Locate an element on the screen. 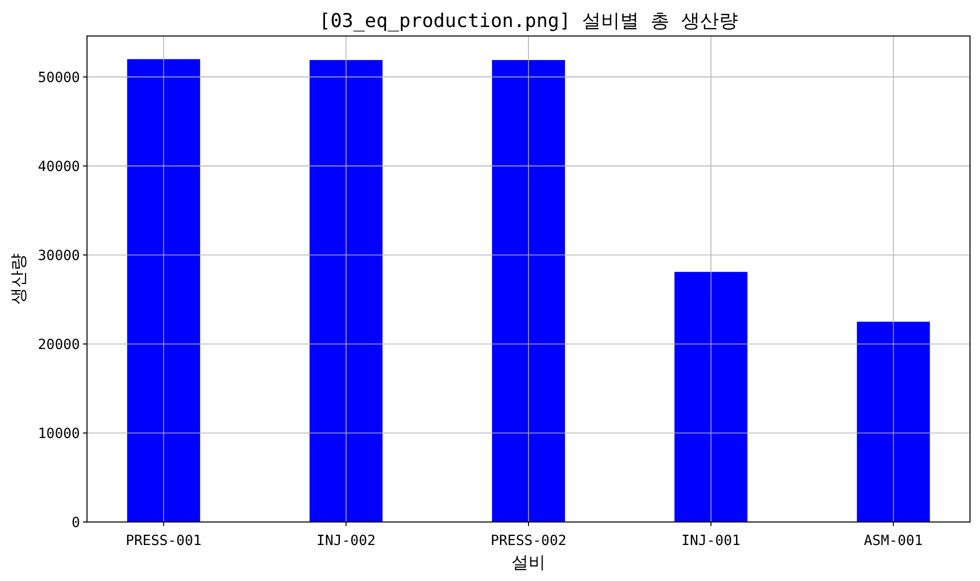 Image resolution: width=980 pixels, height=581 pixels. y-tick-label: 10000 is located at coordinates (59, 434).